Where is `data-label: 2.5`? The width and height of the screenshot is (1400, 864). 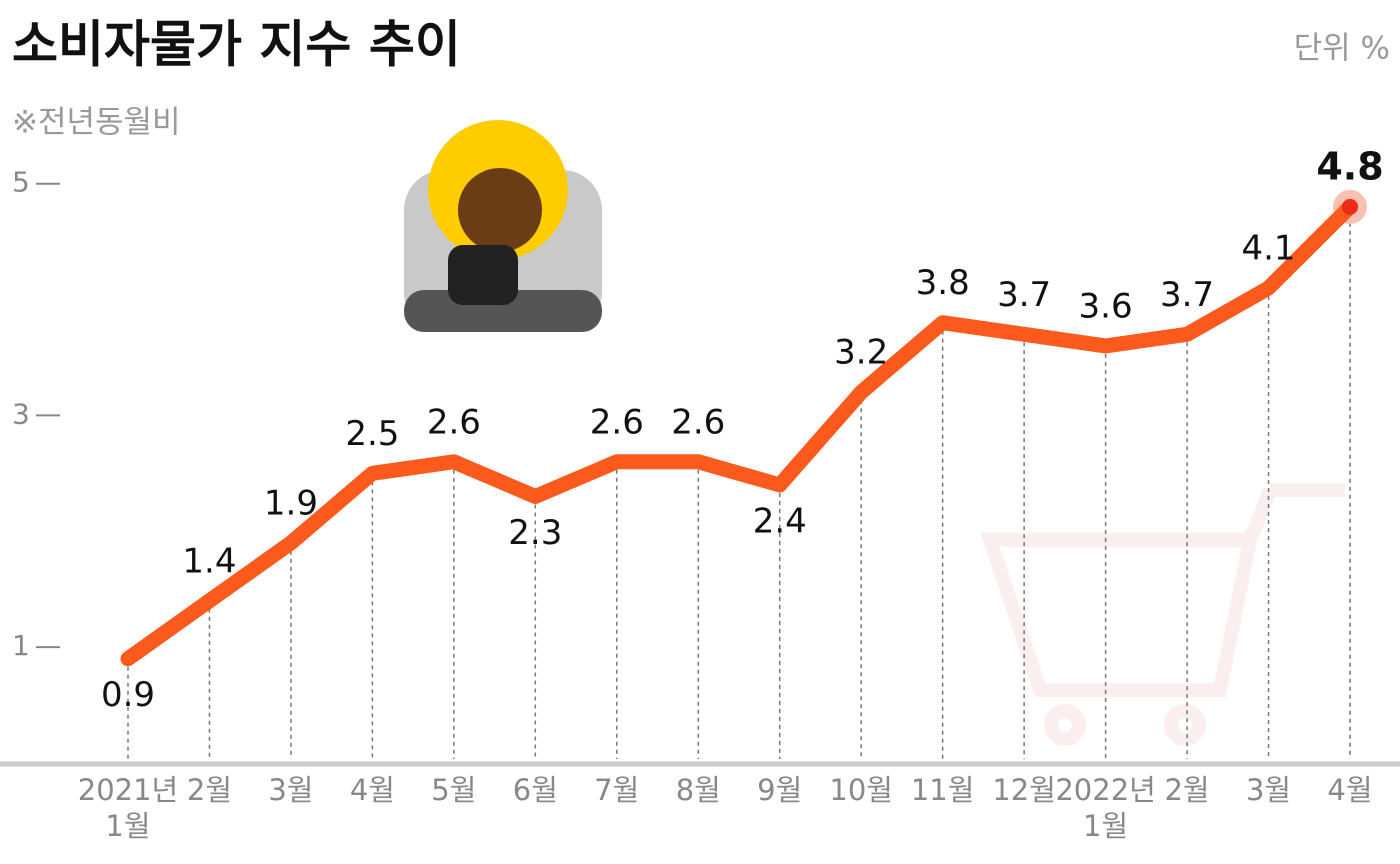
data-label: 2.5 is located at coordinates (372, 434).